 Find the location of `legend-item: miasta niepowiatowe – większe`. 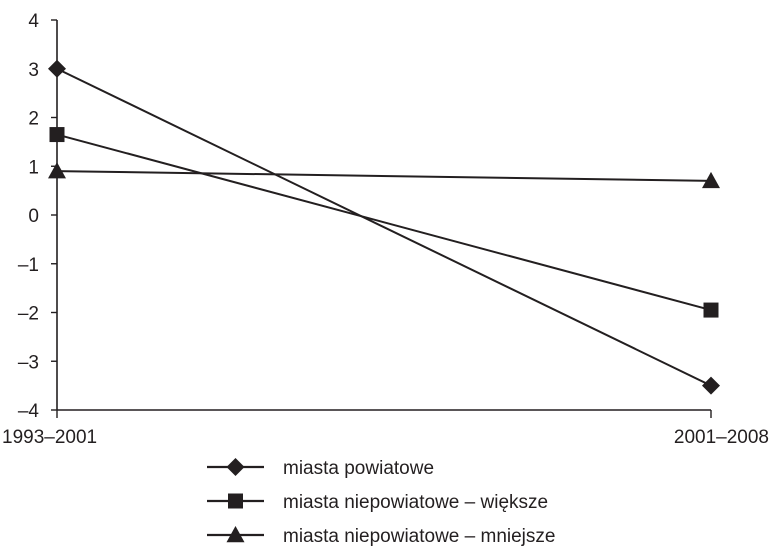

legend-item: miasta niepowiatowe – większe is located at coordinates (377, 502).